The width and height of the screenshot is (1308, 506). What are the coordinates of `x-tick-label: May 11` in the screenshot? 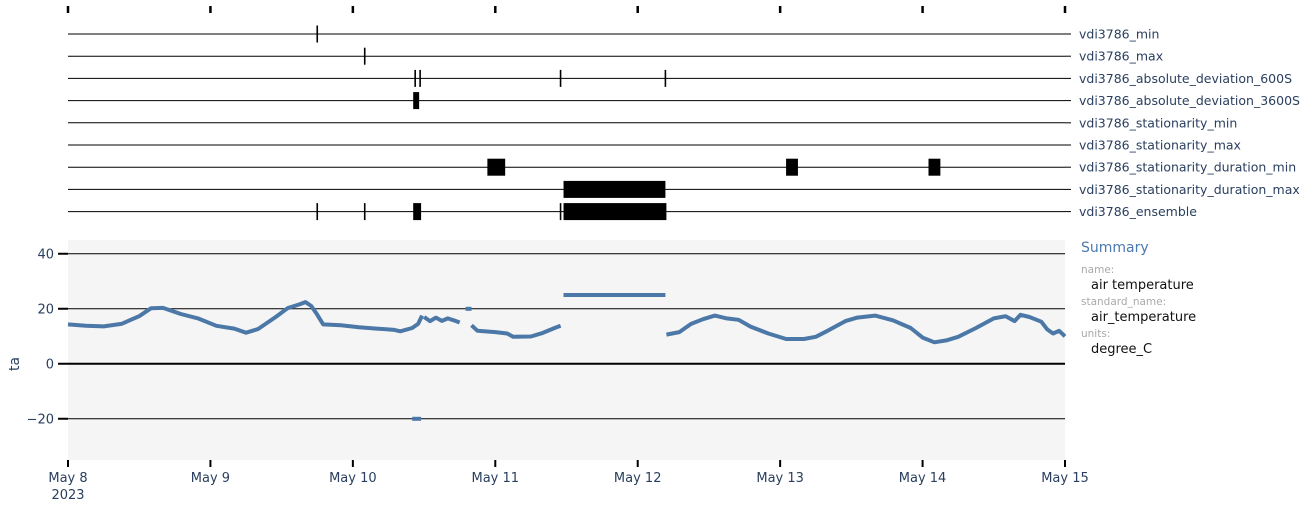 It's located at (496, 478).